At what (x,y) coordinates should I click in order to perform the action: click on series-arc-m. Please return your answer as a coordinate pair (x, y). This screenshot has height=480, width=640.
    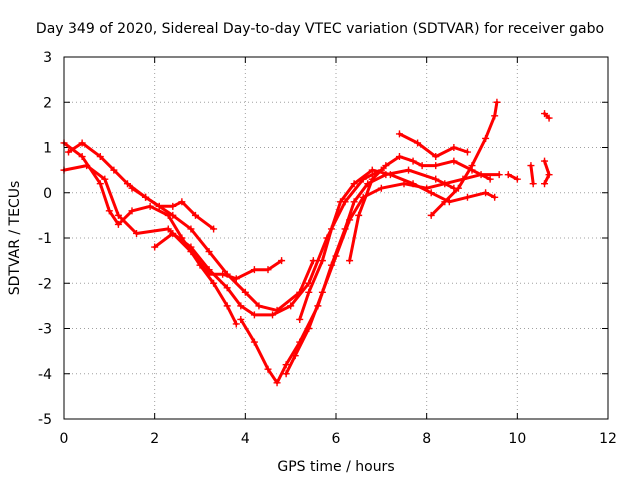
    Looking at the image, I should click on (532, 175).